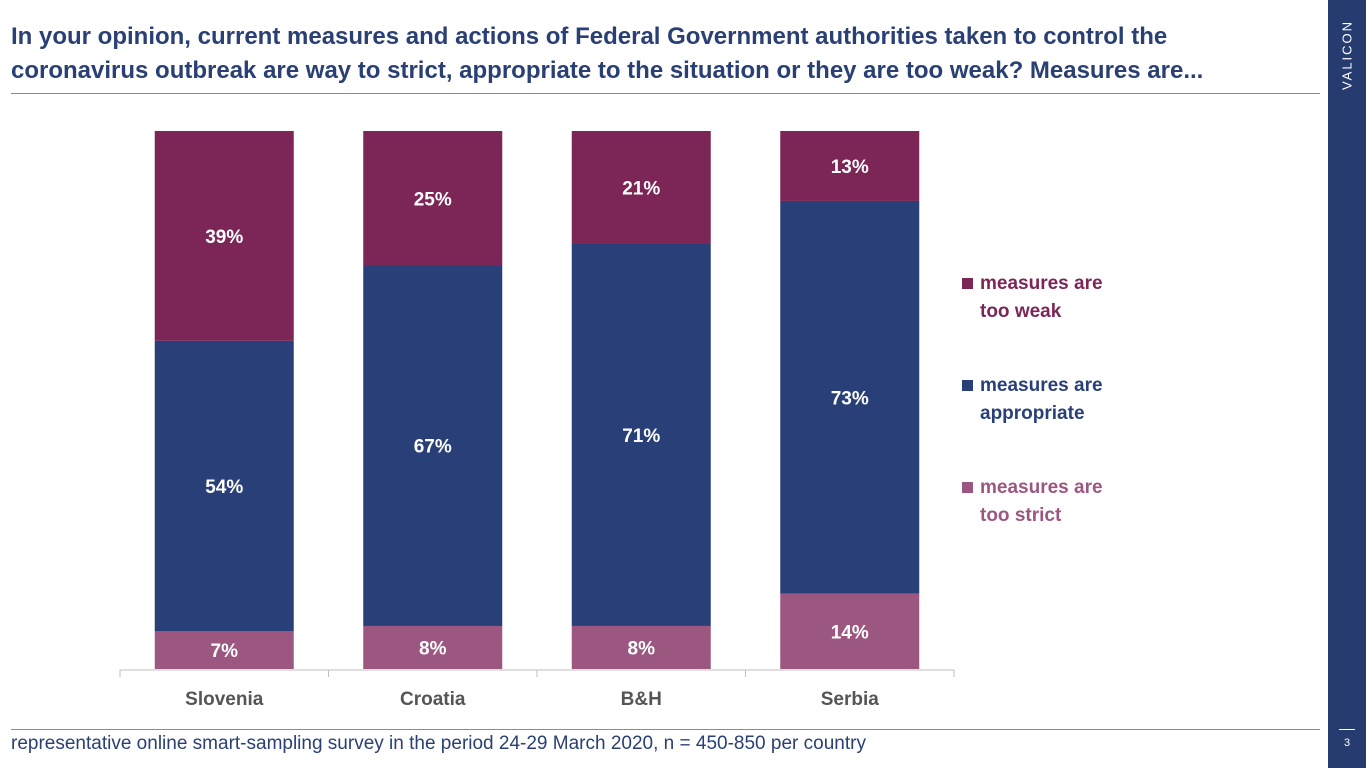 The width and height of the screenshot is (1366, 768). What do you see at coordinates (1041, 501) in the screenshot?
I see `legend-label-too-strict: measures are too strict` at bounding box center [1041, 501].